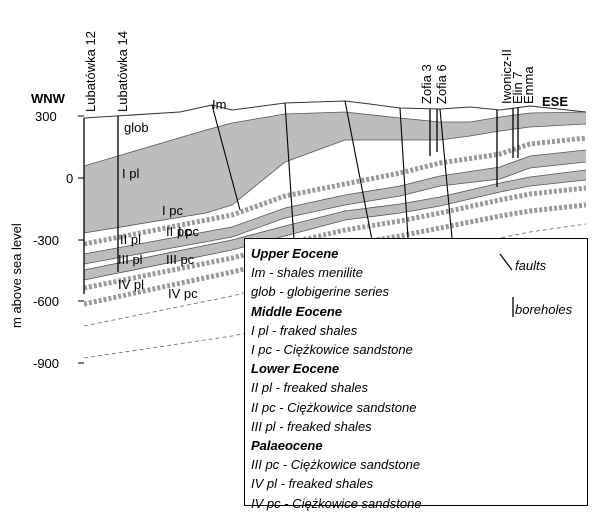 The width and height of the screenshot is (594, 513). Describe the element at coordinates (311, 426) in the screenshot. I see `legend-item: III pl - freaked shales` at that location.